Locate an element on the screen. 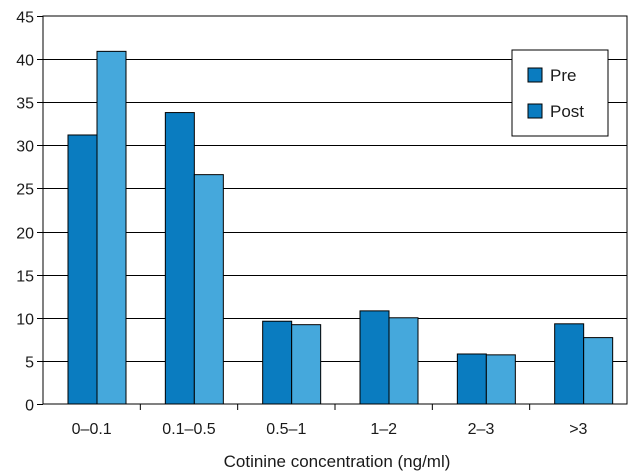  y-tick-label: 20 is located at coordinates (25, 234).